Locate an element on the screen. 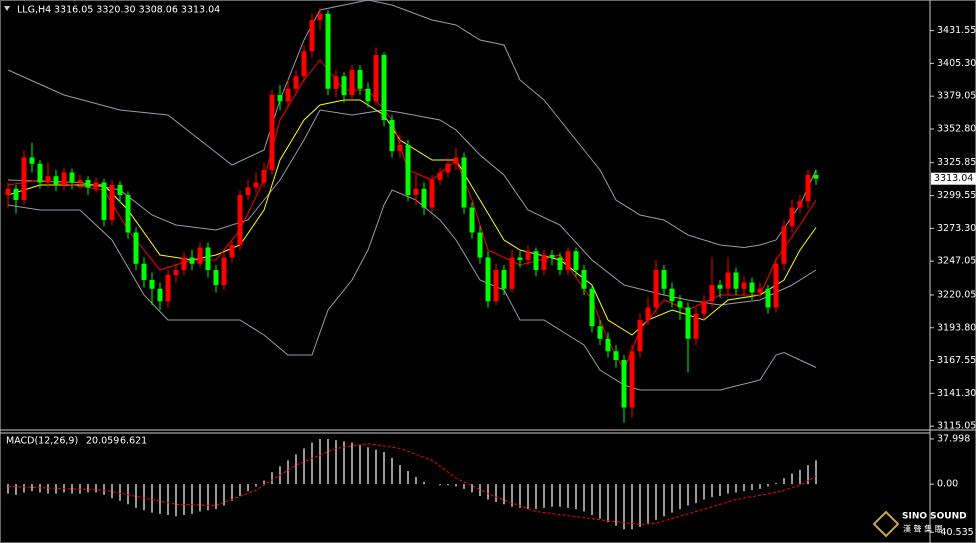 Image resolution: width=976 pixels, height=543 pixels. y-tick-label: 3220.05 is located at coordinates (956, 294).